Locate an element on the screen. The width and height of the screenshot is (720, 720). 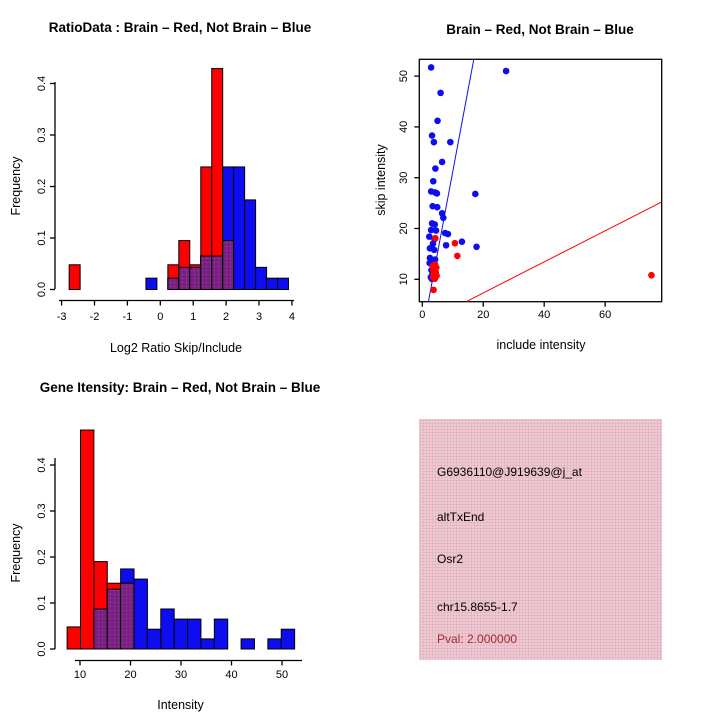
scatter-title: Brain – Red, Not Brain – Blue is located at coordinates (540, 29).